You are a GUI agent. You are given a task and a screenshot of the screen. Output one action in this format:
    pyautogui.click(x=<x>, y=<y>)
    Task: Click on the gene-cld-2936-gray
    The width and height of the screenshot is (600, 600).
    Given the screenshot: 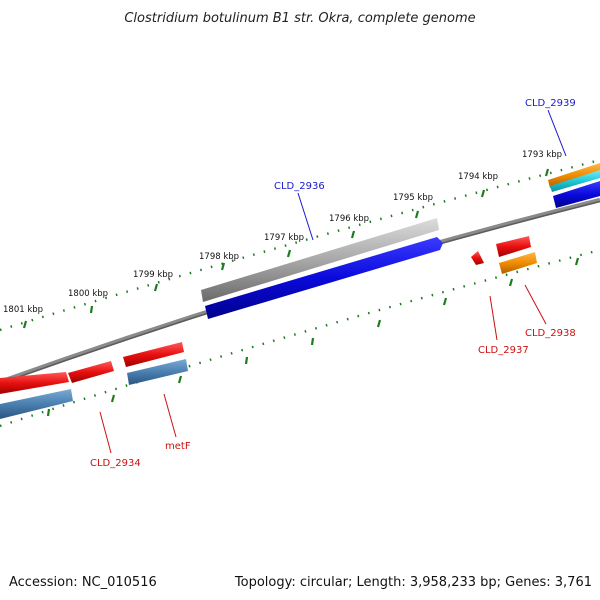 What is the action you would take?
    pyautogui.click(x=320, y=260)
    